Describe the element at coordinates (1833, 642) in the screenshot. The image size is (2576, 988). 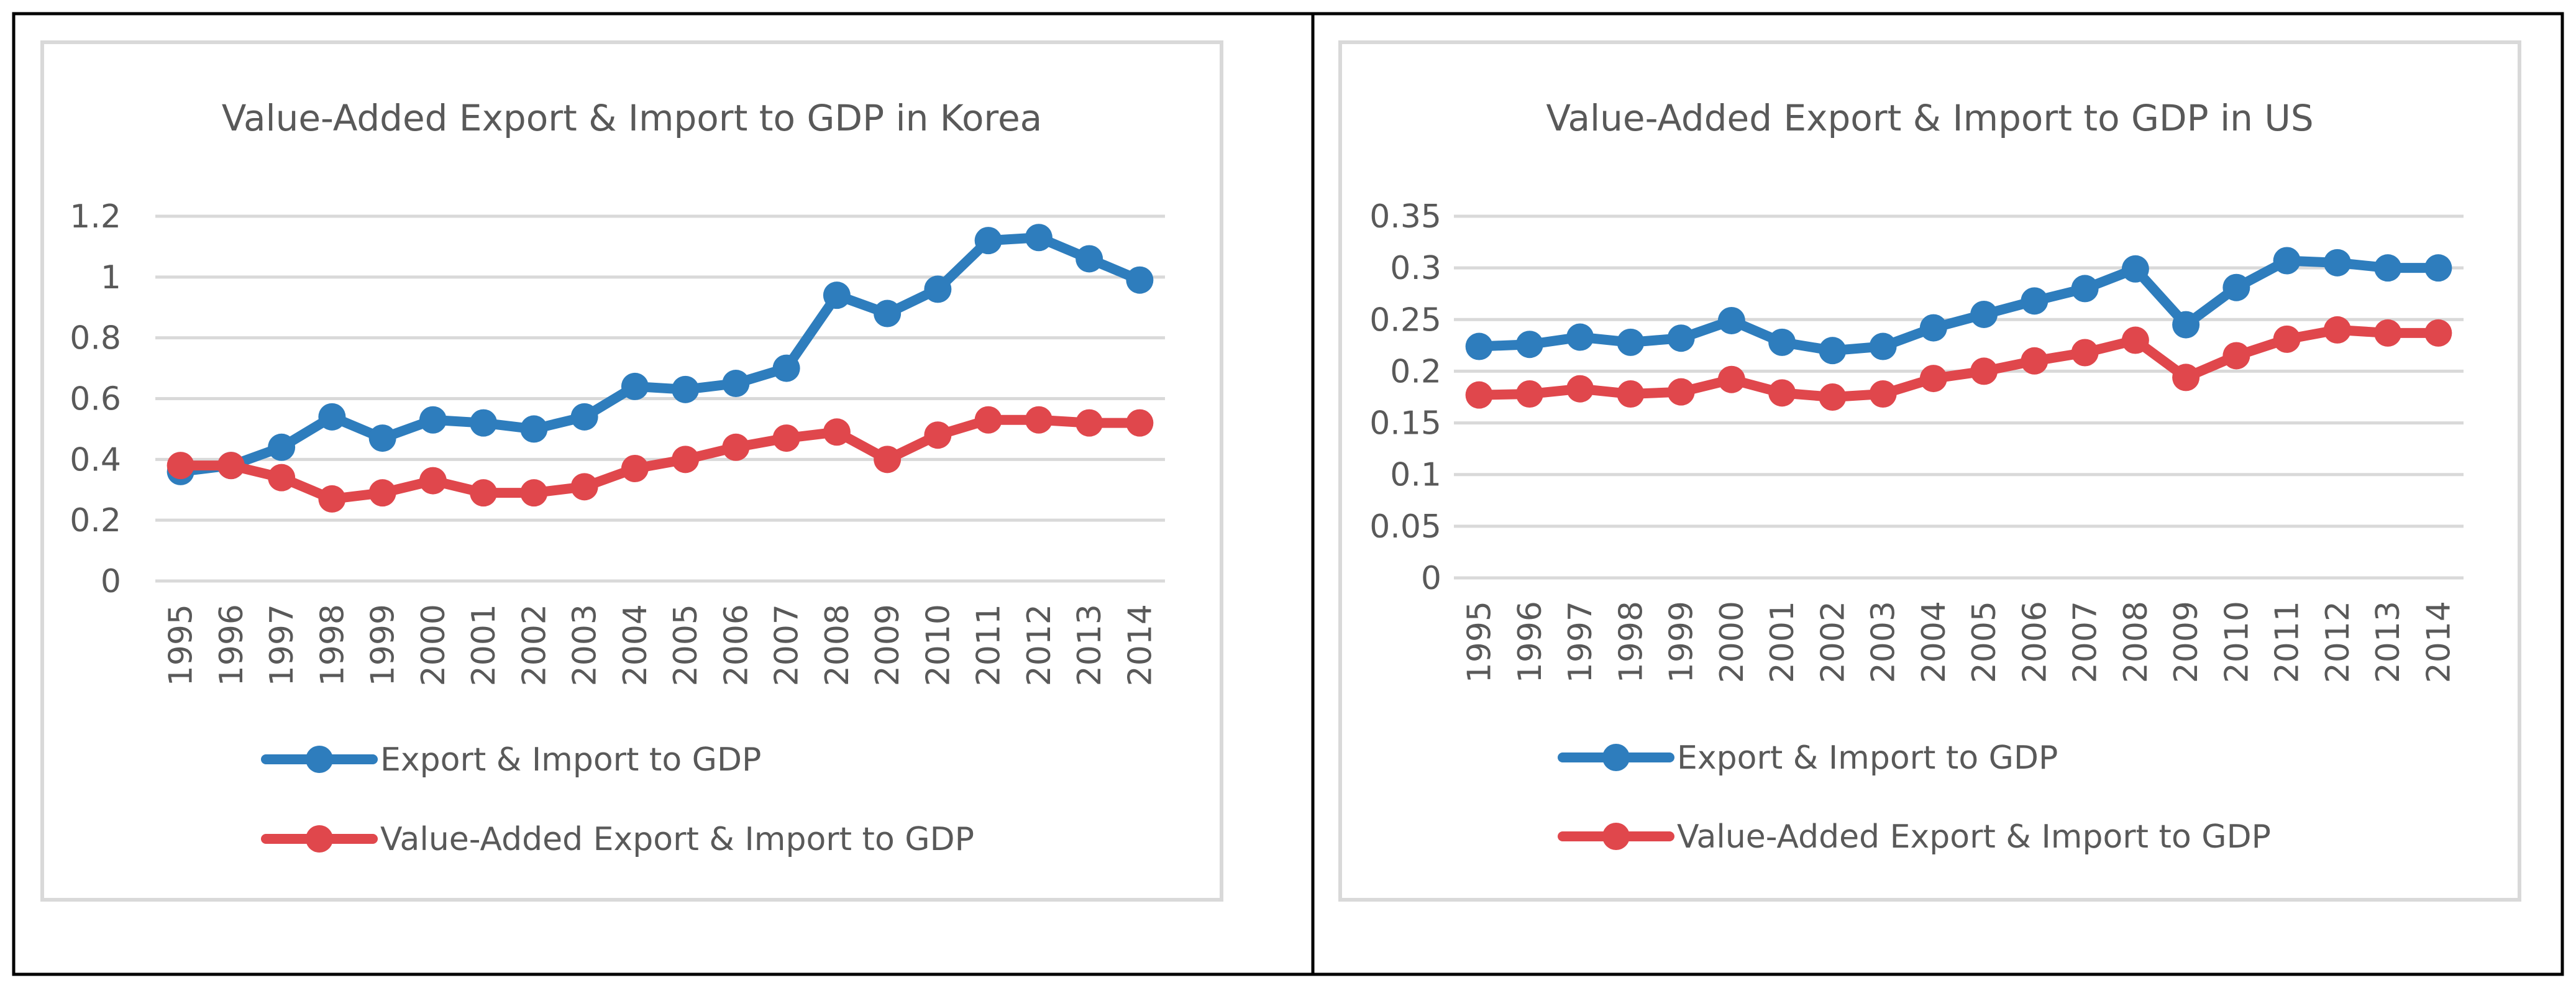
I see `x-tick-label: 2002` at that location.